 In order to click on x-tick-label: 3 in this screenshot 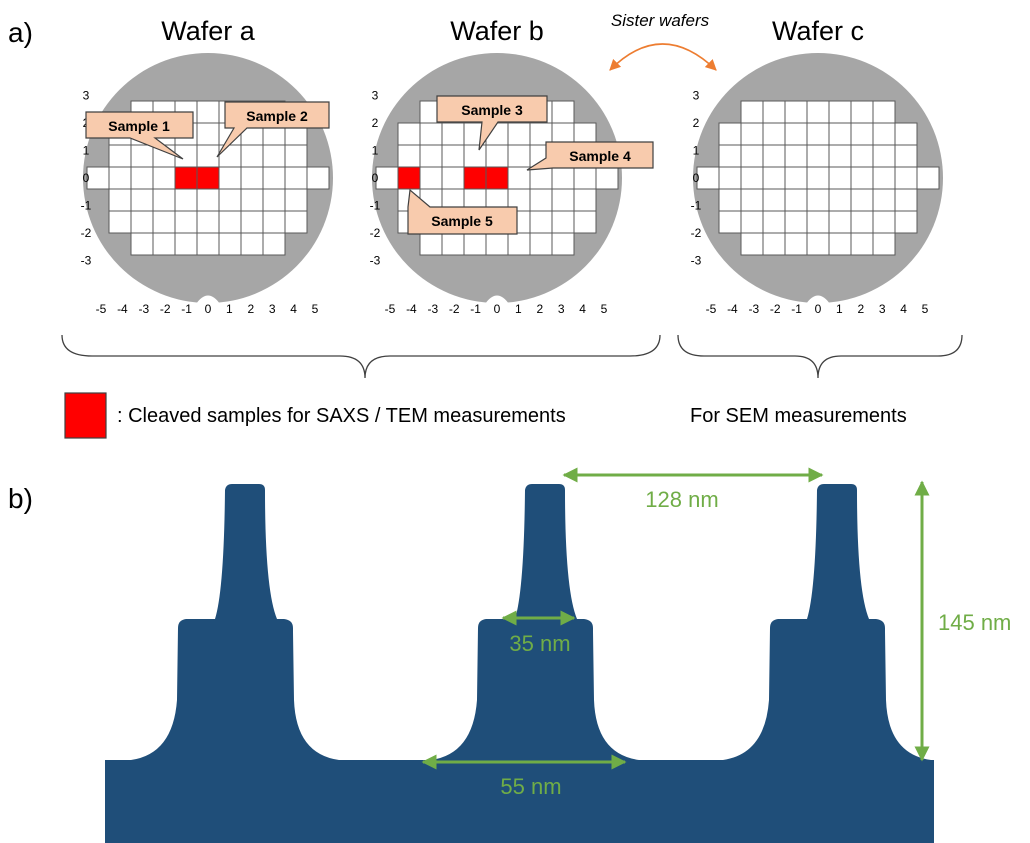, I will do `click(561, 309)`.